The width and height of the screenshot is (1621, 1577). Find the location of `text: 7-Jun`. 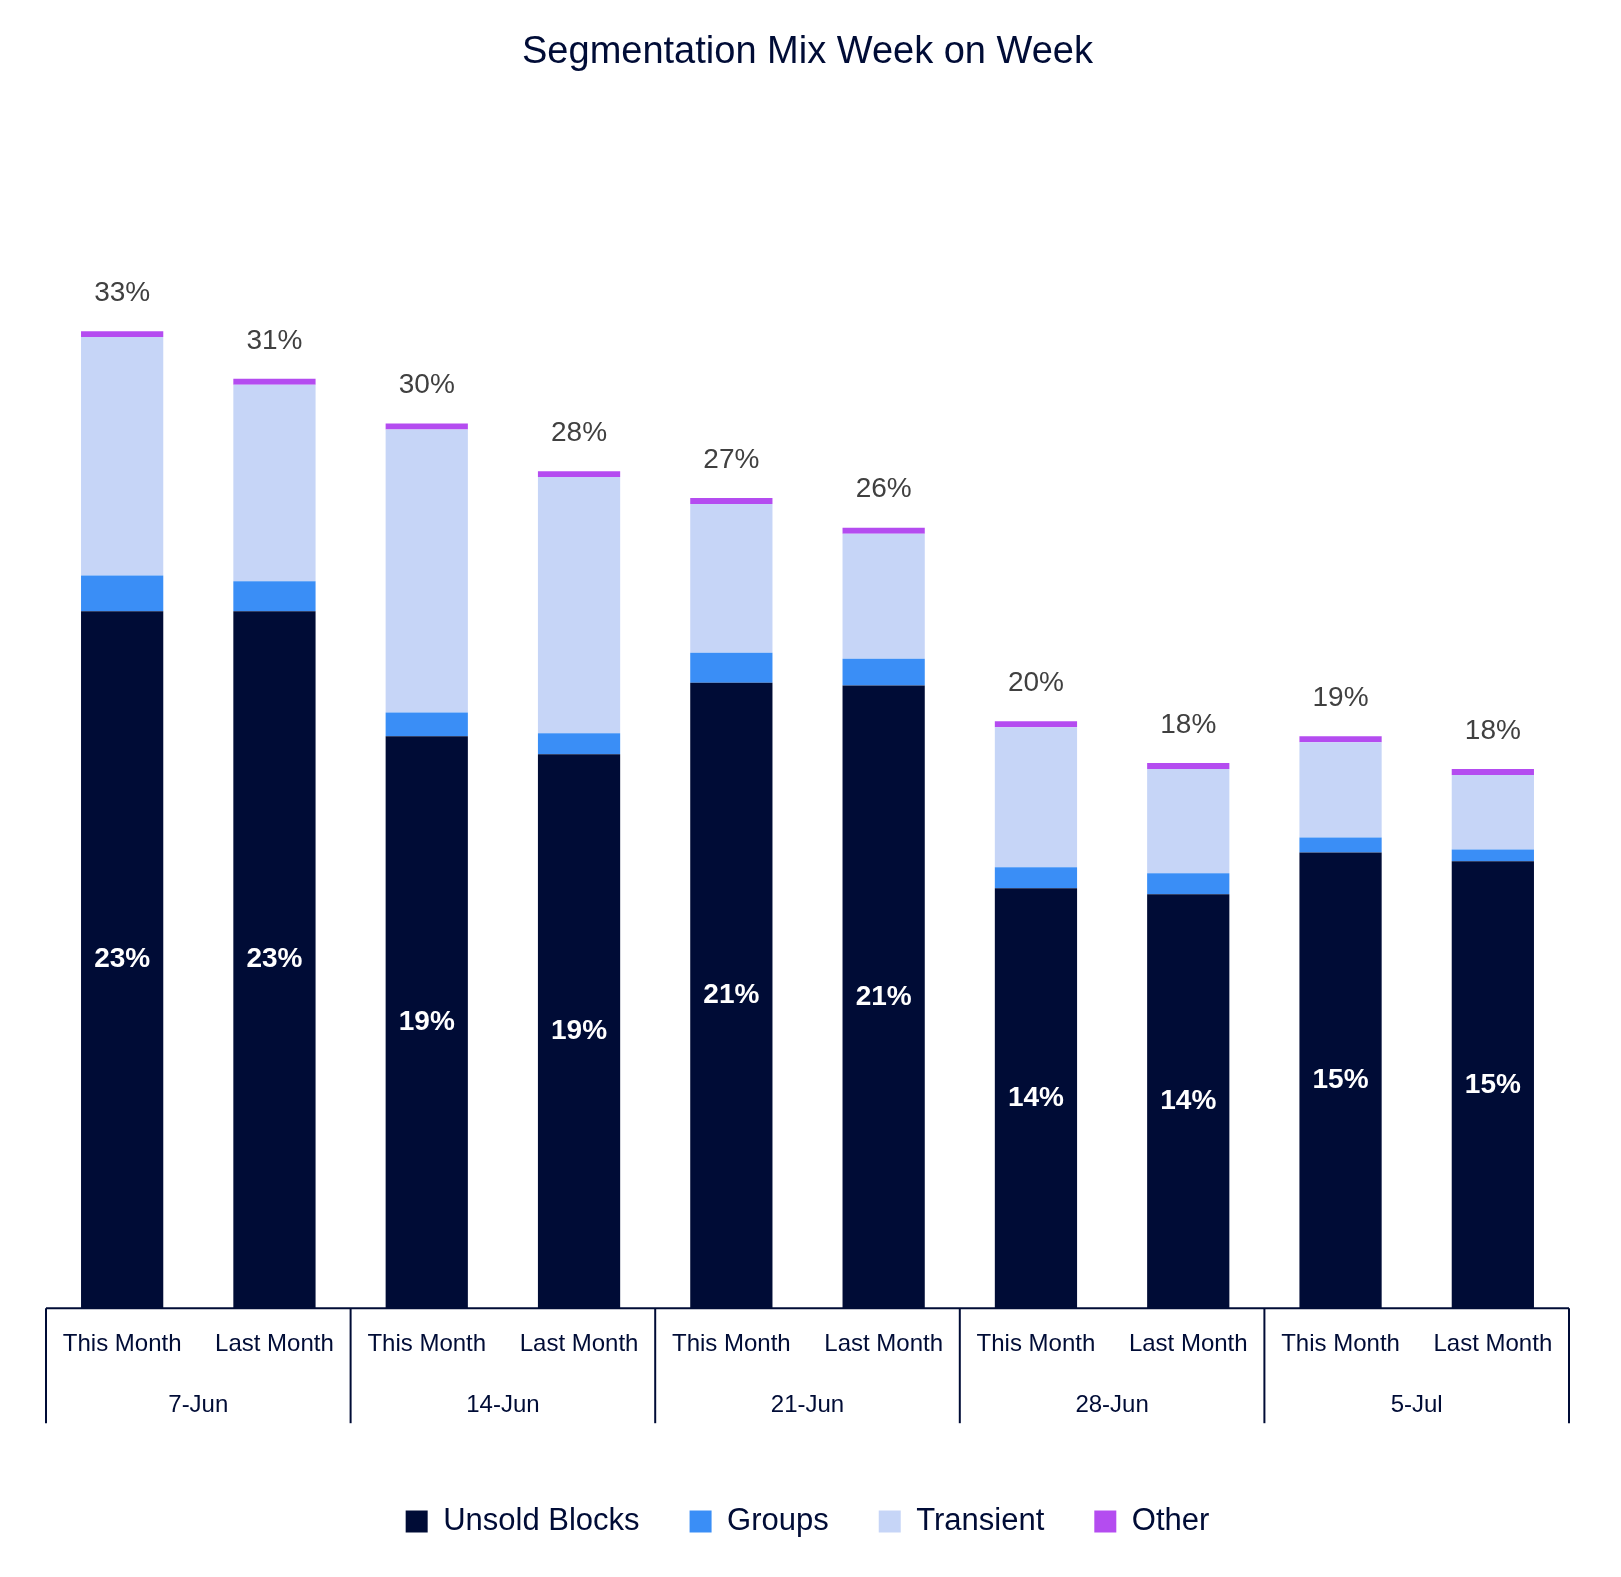

text: 7-Jun is located at coordinates (198, 1403).